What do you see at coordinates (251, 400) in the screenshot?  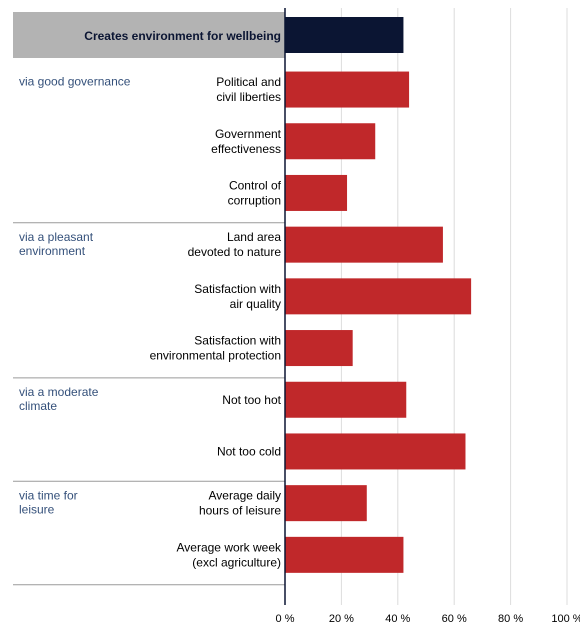 I see `bar-label: Not too hot` at bounding box center [251, 400].